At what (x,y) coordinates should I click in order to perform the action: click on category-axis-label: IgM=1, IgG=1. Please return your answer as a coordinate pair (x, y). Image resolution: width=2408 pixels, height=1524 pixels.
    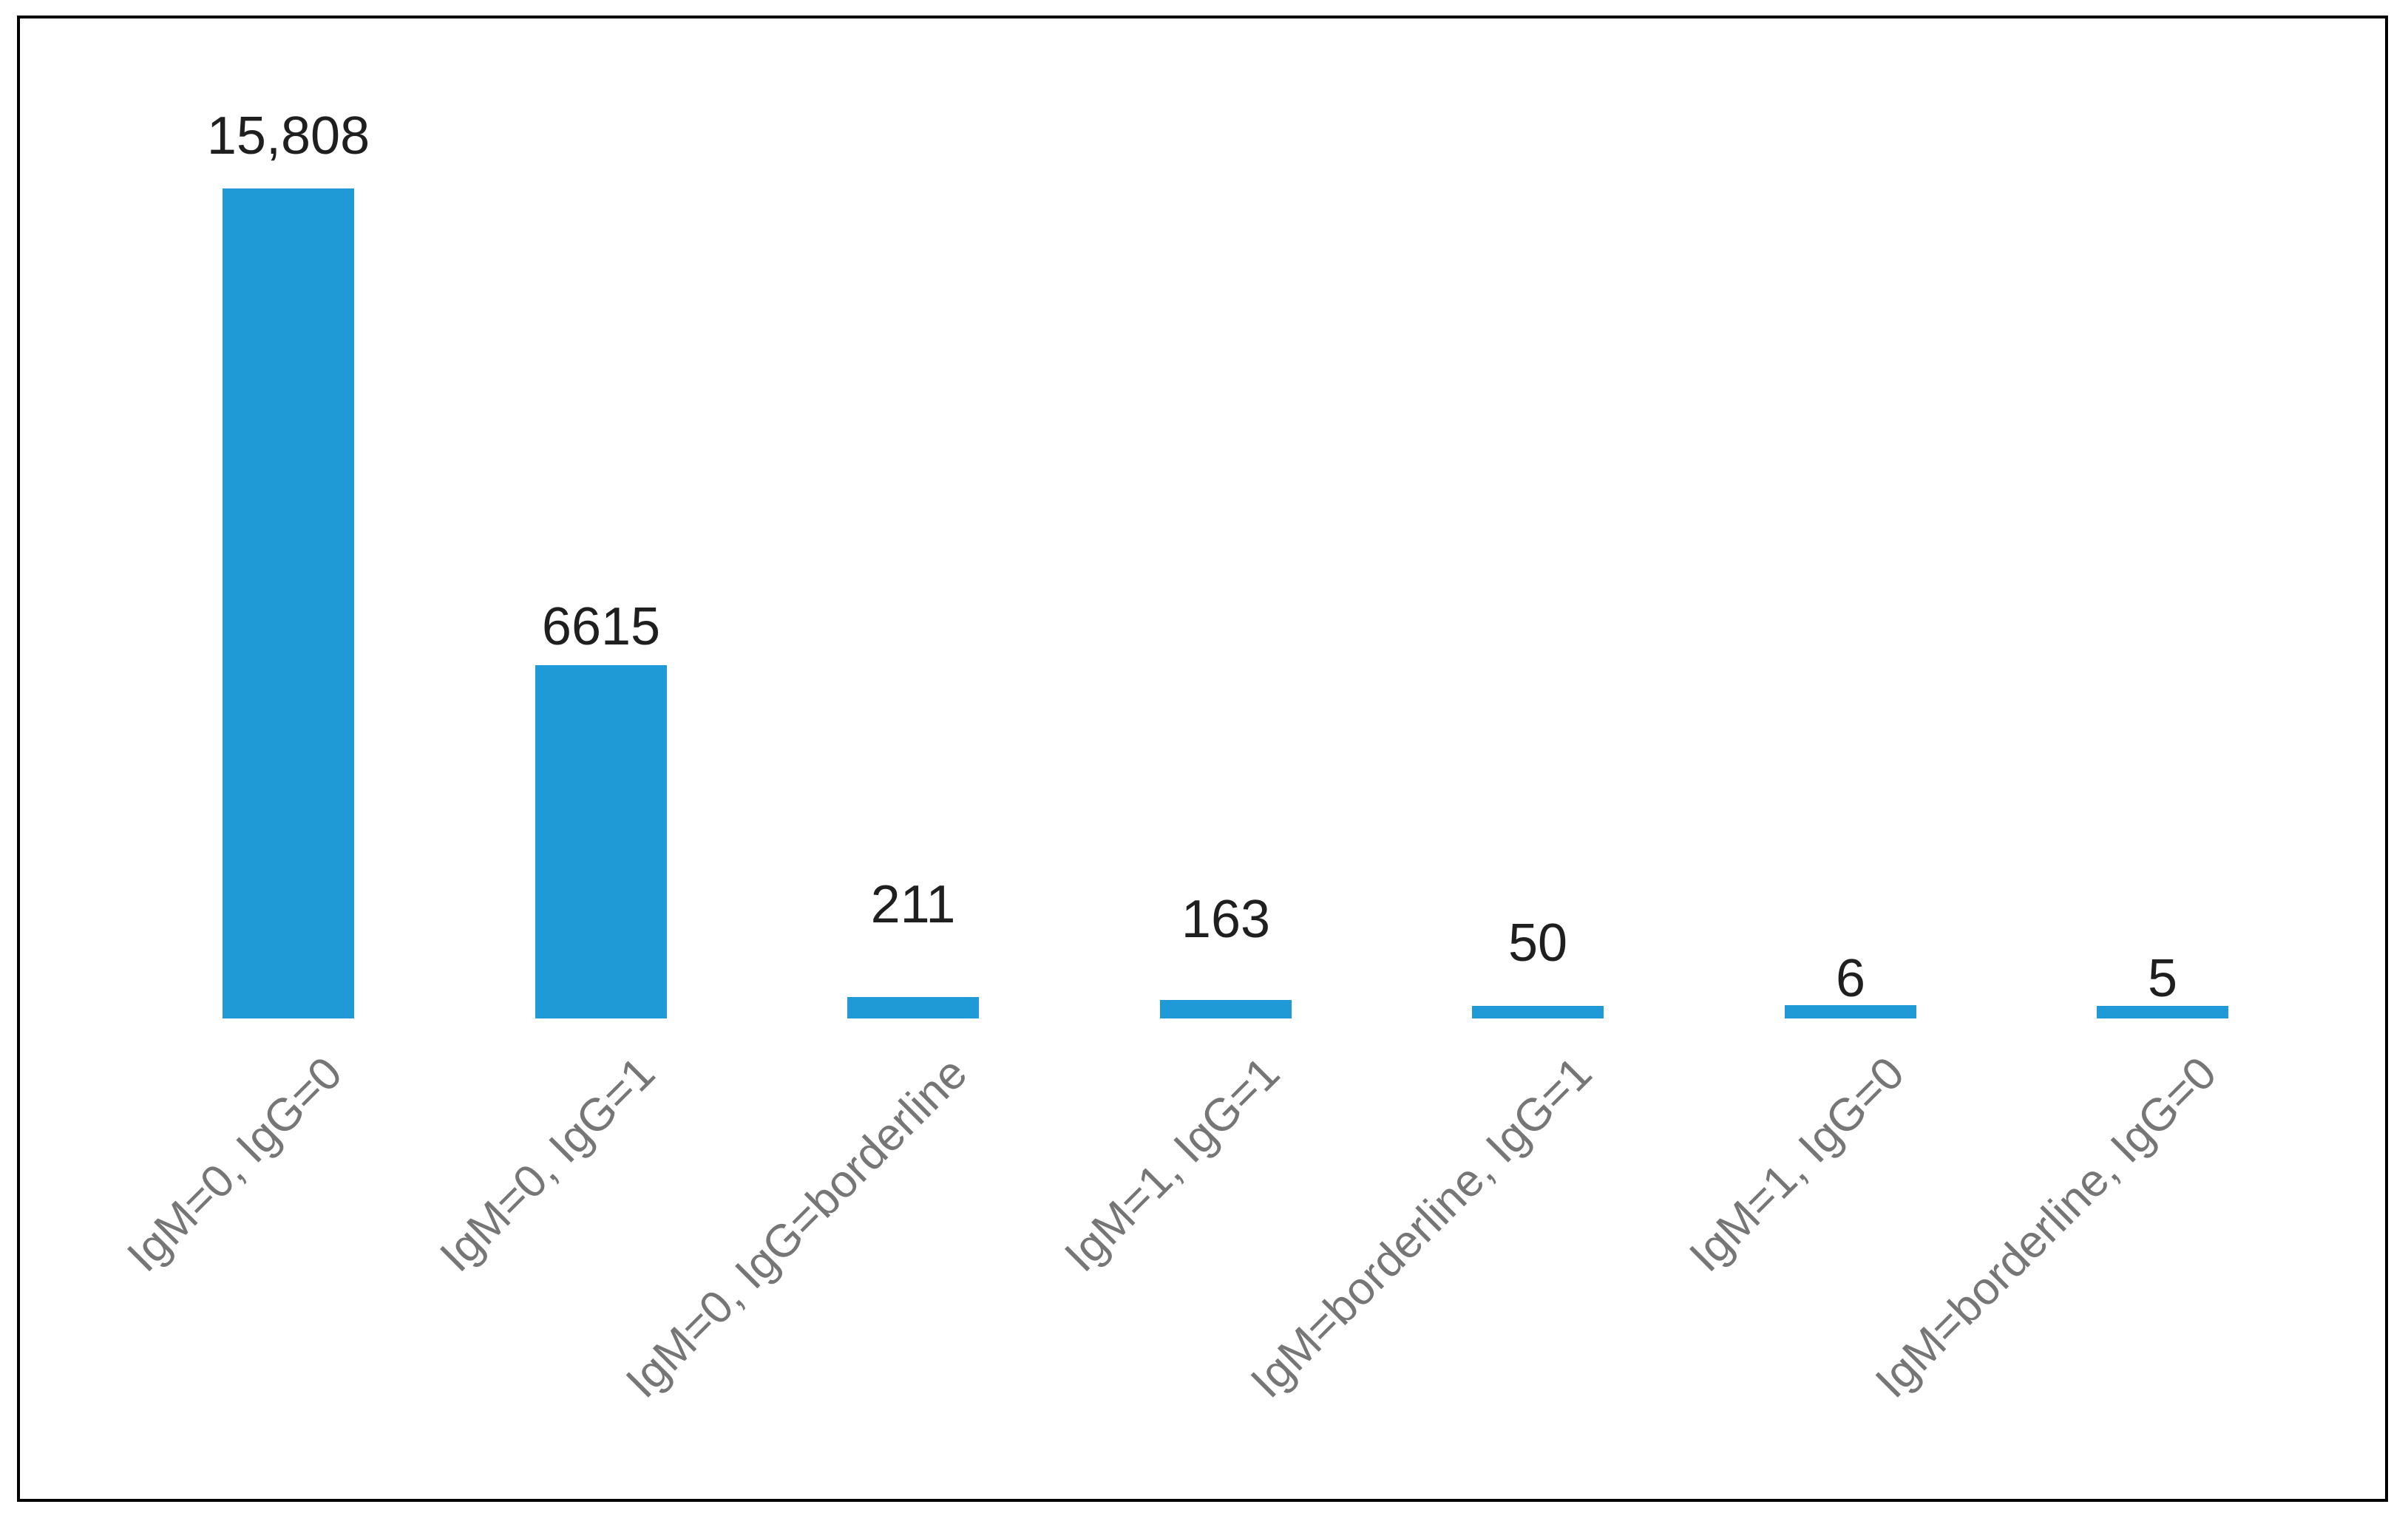
    Looking at the image, I should click on (1172, 1164).